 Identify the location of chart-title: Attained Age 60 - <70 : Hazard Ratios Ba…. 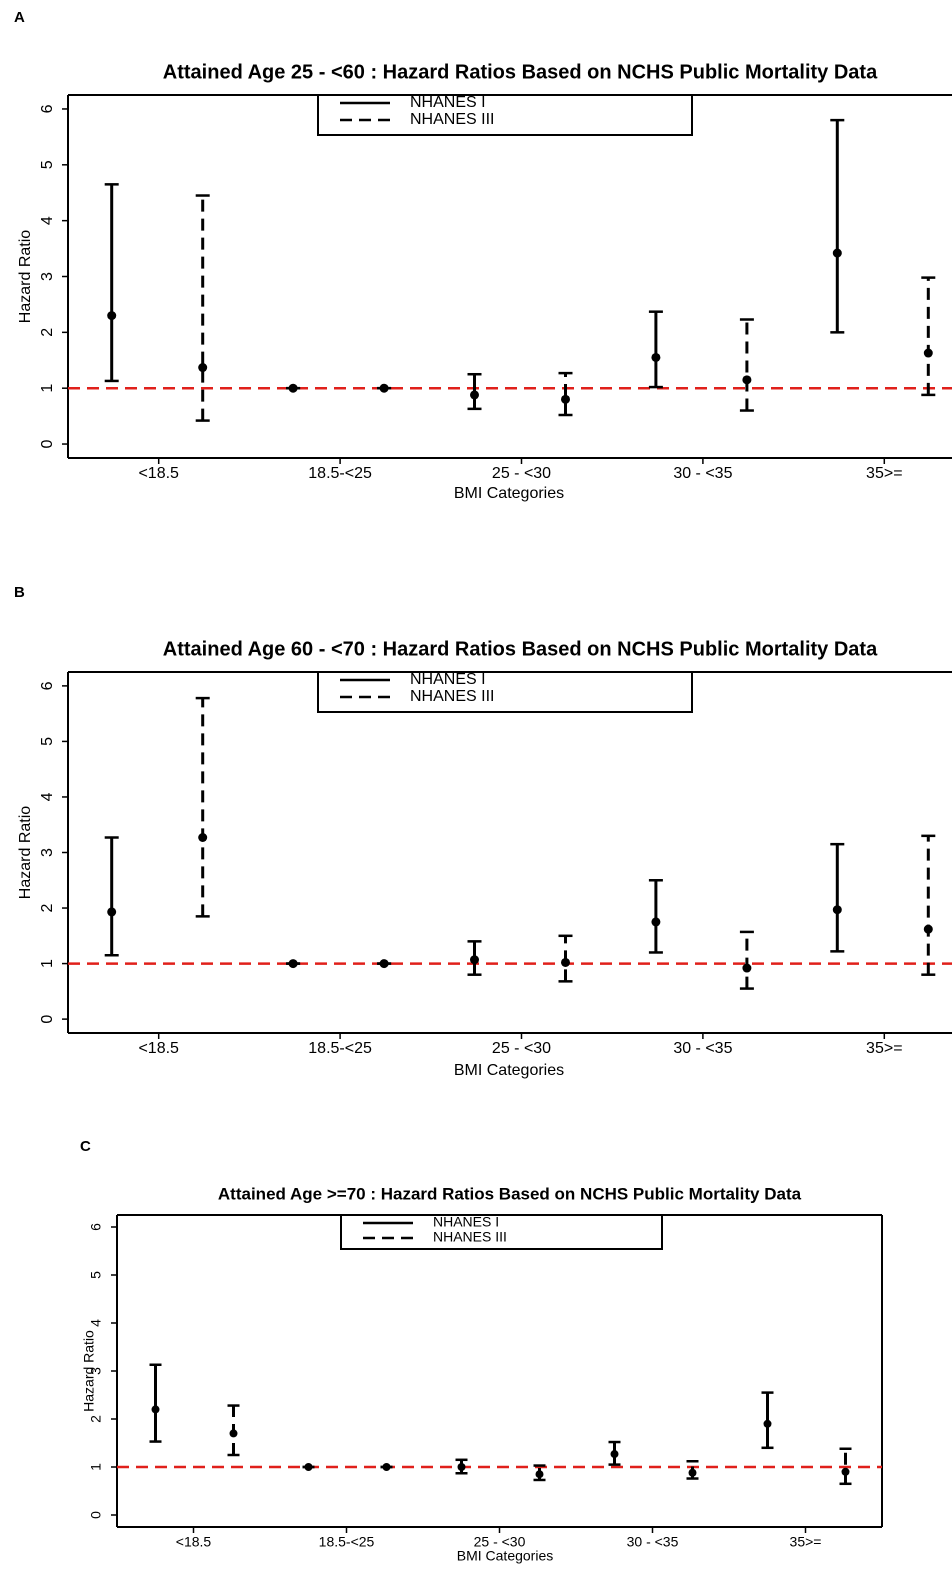
(520, 649).